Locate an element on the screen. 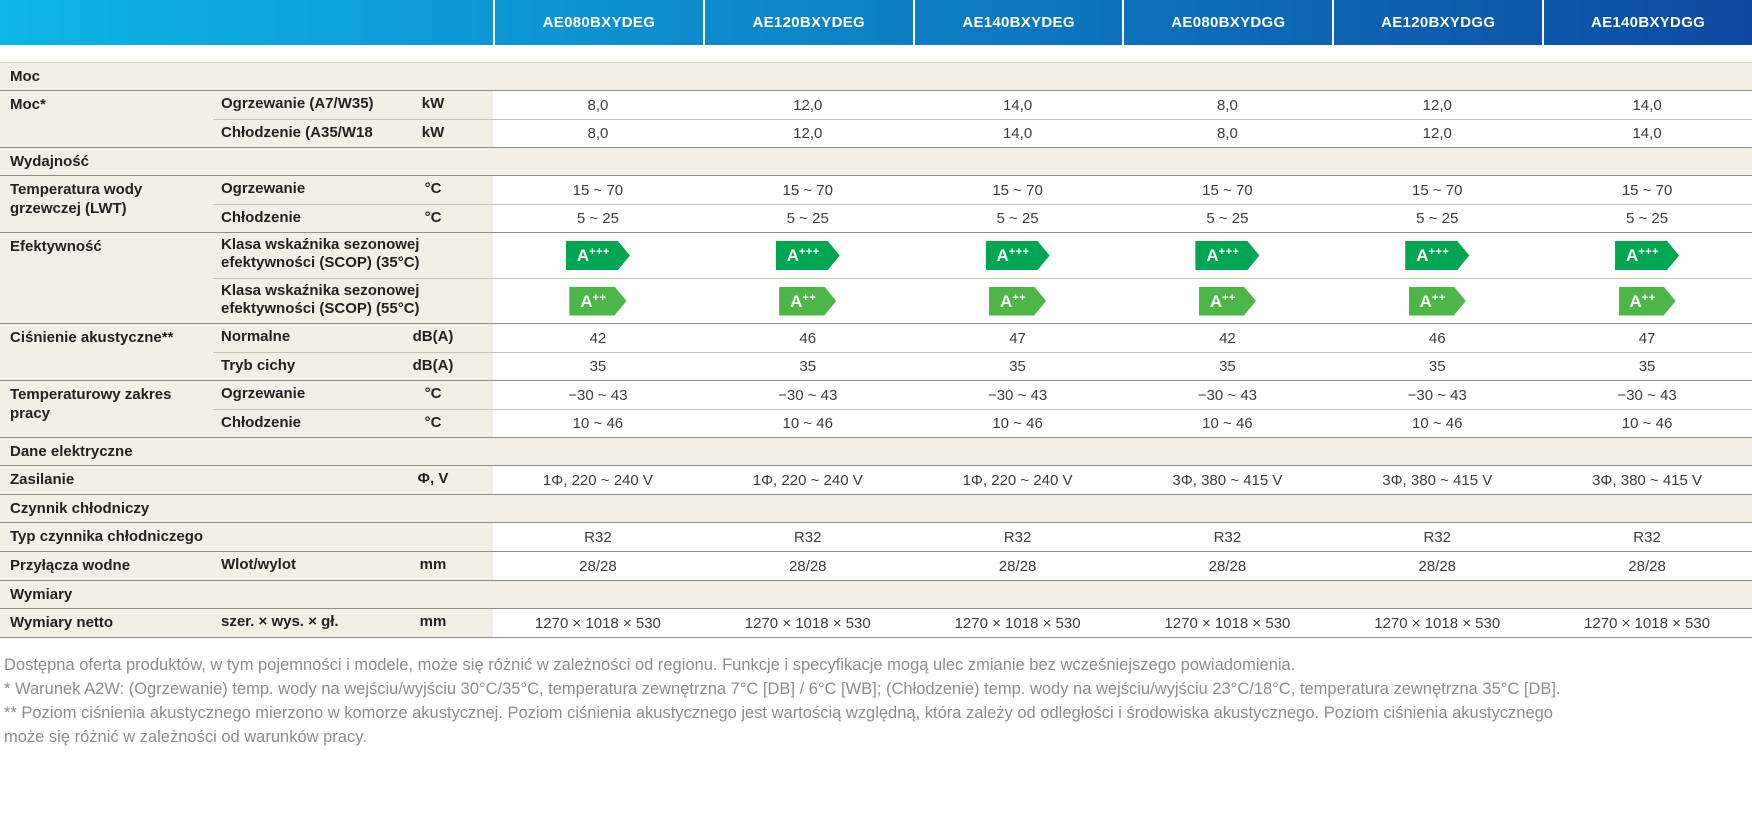  value-cell: 42 is located at coordinates (1227, 338).